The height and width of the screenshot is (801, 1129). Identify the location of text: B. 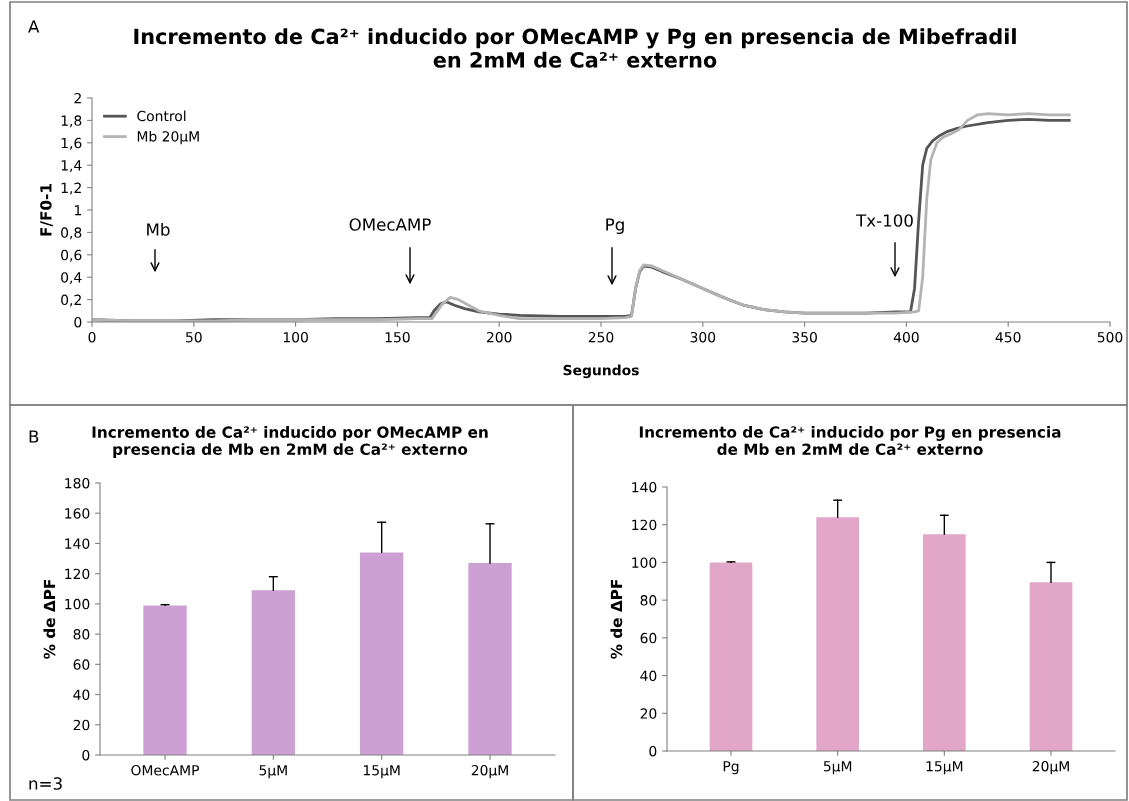
(34, 436).